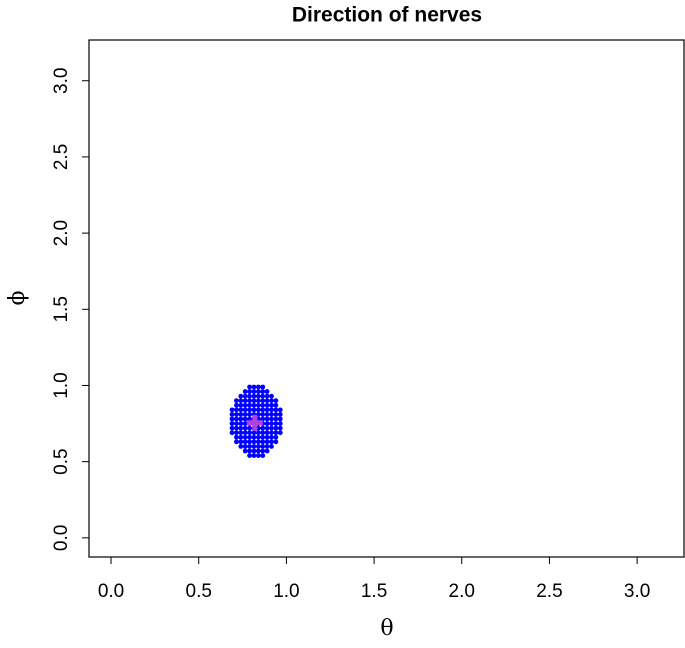 The image size is (685, 648). Describe the element at coordinates (462, 591) in the screenshot. I see `x-tick-label: 2.0` at that location.